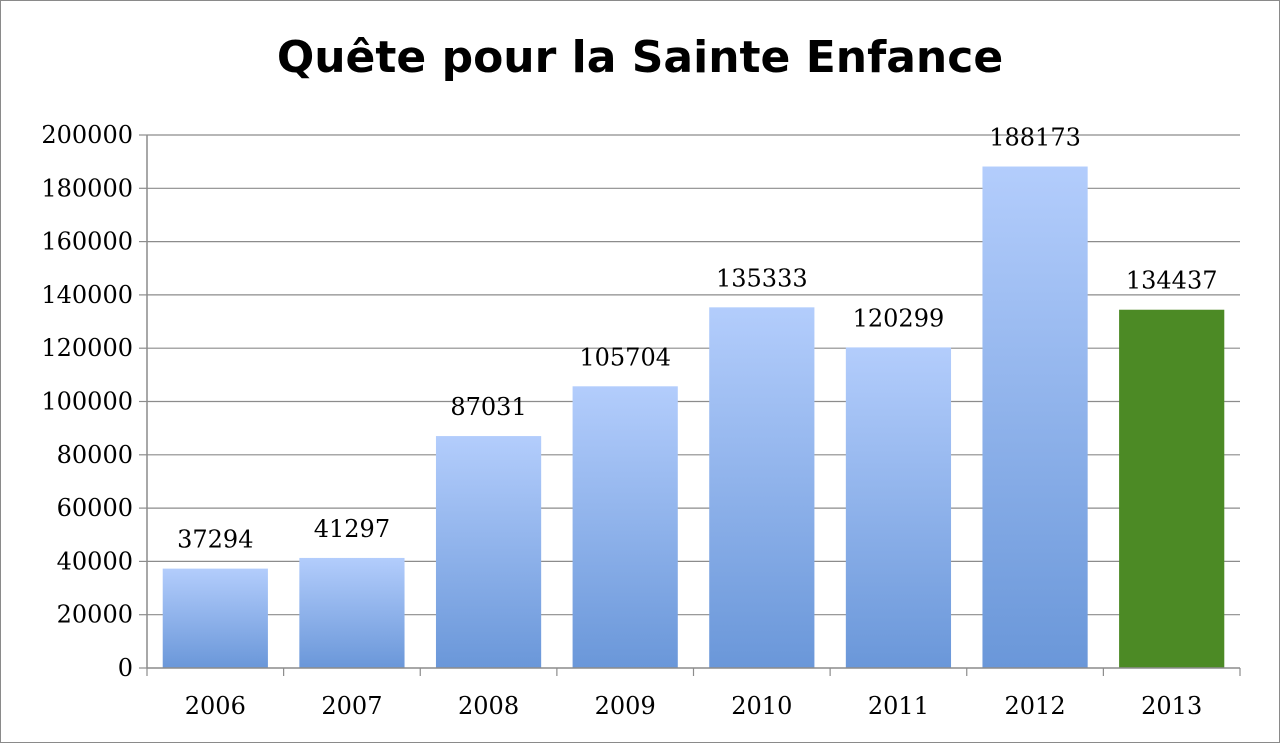  I want to click on bar-2008, so click(488, 552).